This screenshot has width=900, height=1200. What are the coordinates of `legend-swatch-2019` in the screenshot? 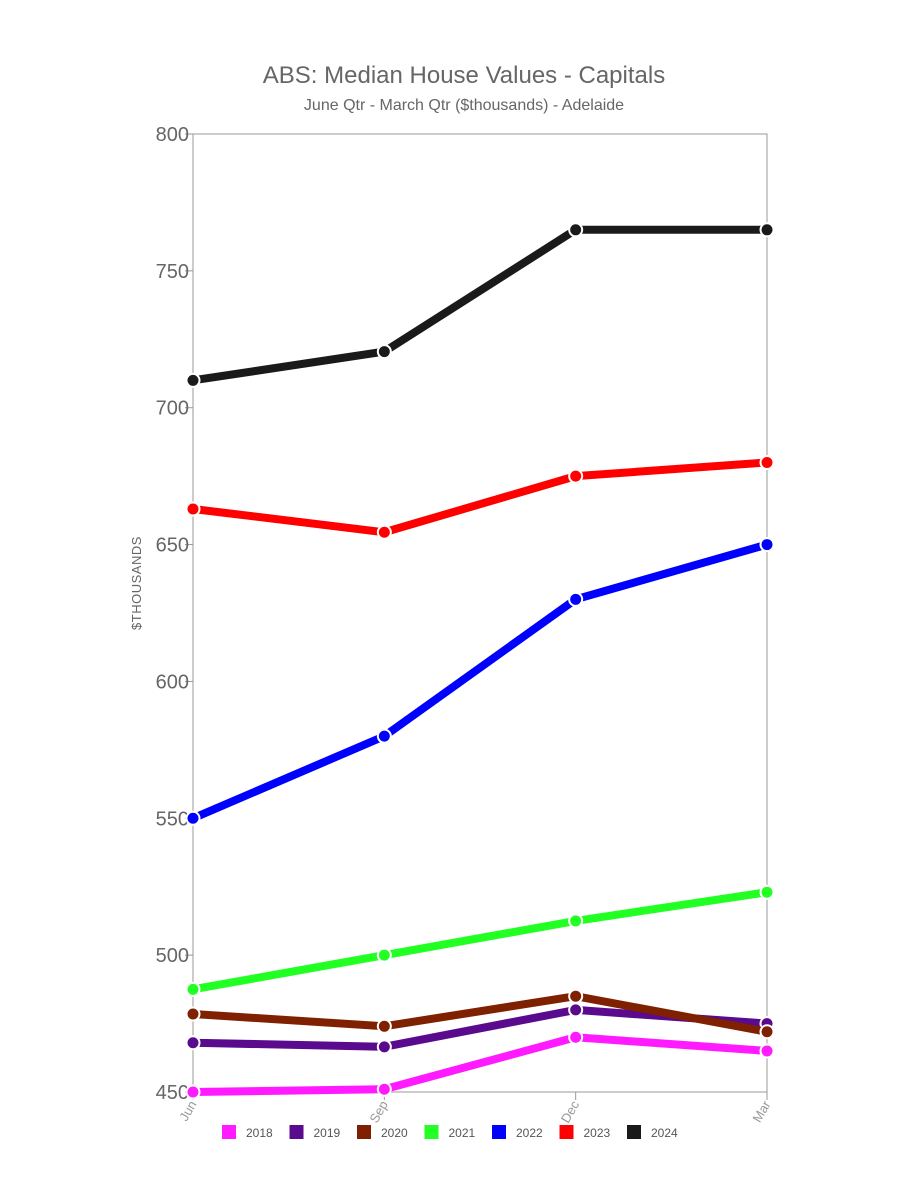 It's located at (296, 1132).